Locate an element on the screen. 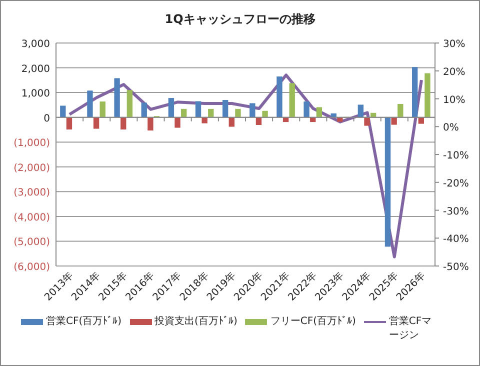  y-tick-label: 2,000 is located at coordinates (35, 69).